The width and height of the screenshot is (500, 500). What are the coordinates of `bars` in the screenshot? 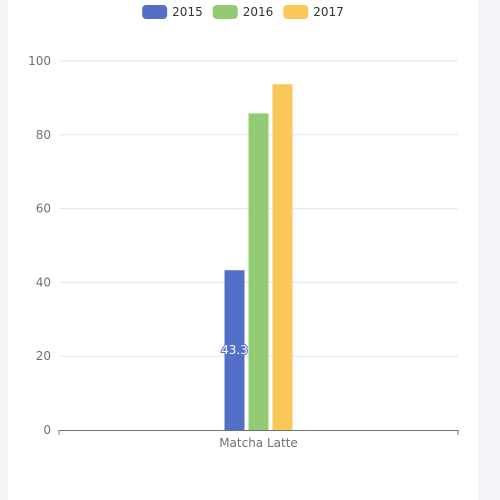 It's located at (258, 257).